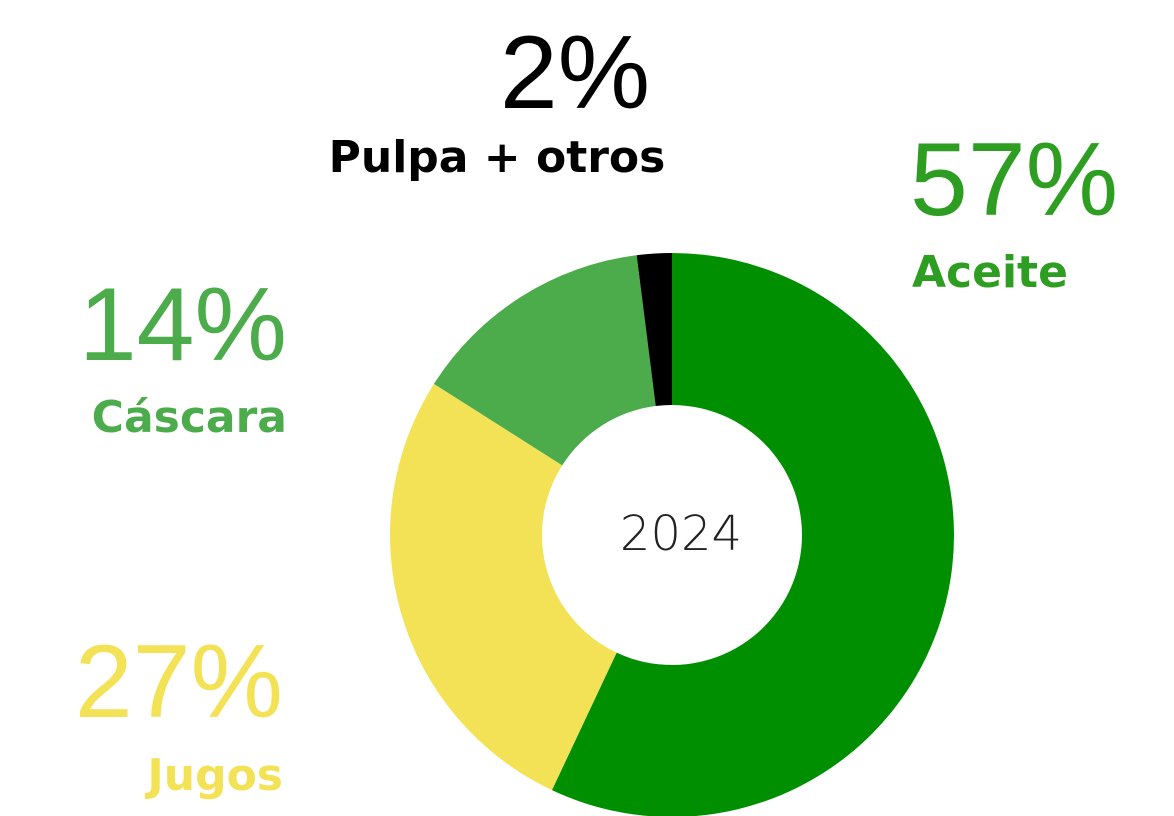 The image size is (1174, 816). What do you see at coordinates (183, 325) in the screenshot?
I see `value-label: 14%` at bounding box center [183, 325].